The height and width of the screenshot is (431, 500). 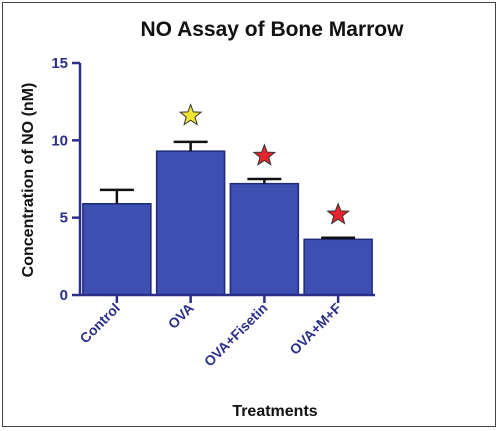 What do you see at coordinates (315, 328) in the screenshot?
I see `x-tick-label-3: OVA+M+F` at bounding box center [315, 328].